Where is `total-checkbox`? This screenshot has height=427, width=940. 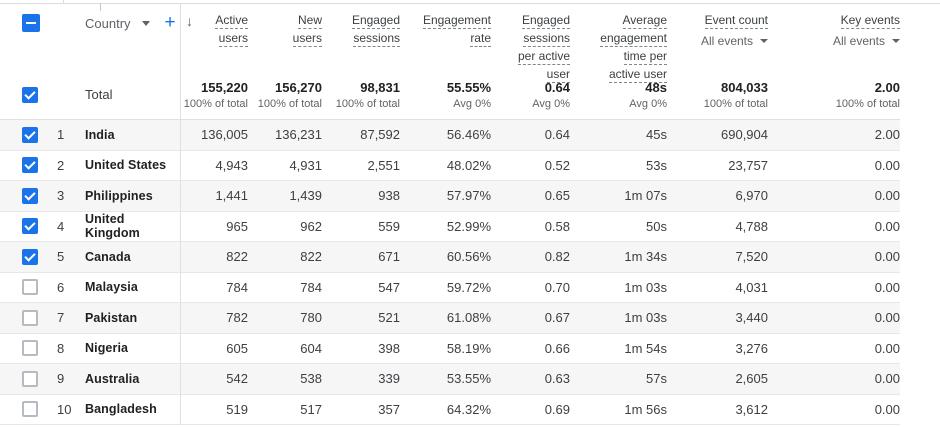
total-checkbox is located at coordinates (30, 94).